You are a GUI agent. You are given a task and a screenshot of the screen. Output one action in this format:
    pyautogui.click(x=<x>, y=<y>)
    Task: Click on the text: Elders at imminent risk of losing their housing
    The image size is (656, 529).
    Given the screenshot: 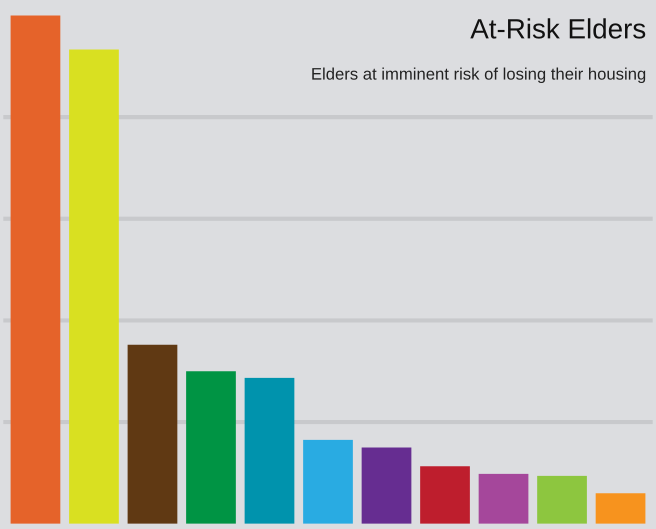 What is the action you would take?
    pyautogui.click(x=479, y=76)
    